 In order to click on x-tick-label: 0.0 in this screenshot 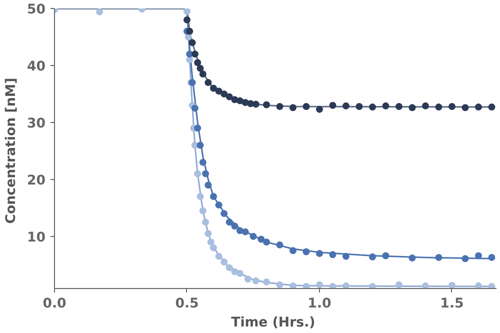, I will do `click(54, 304)`.